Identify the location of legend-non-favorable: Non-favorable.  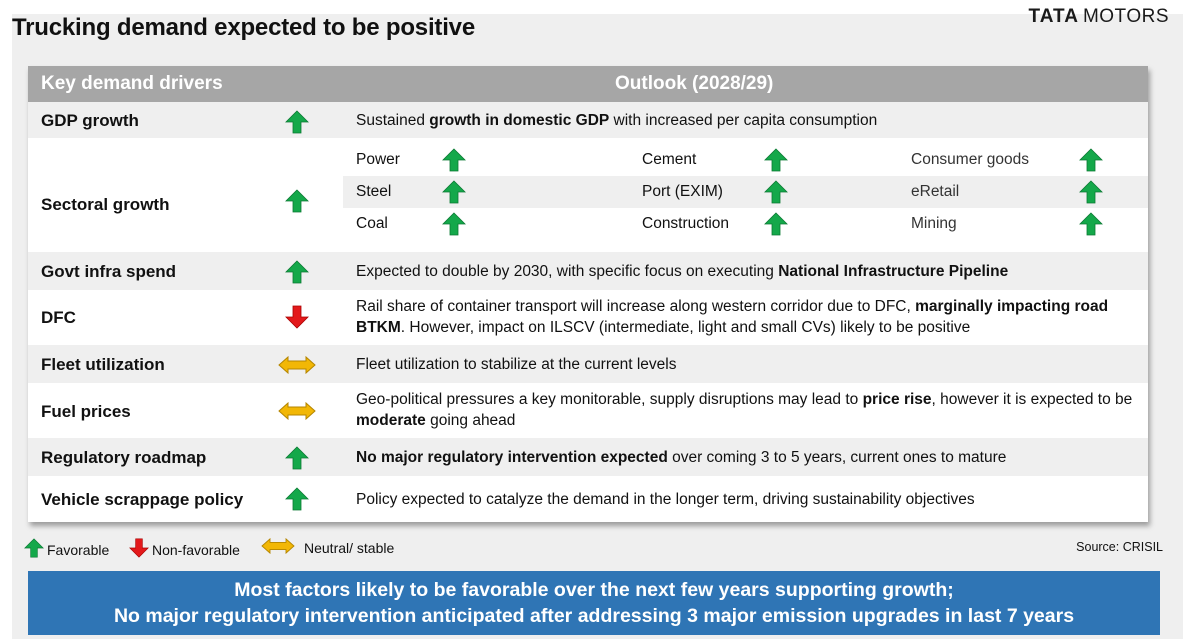
(184, 549).